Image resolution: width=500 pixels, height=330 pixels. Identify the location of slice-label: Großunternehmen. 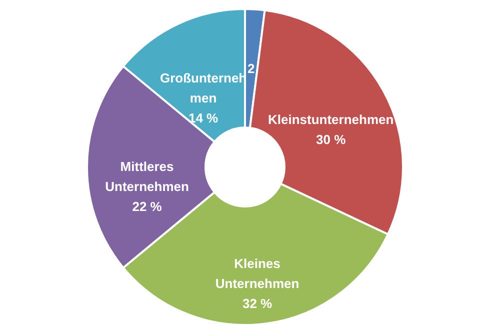
(203, 88).